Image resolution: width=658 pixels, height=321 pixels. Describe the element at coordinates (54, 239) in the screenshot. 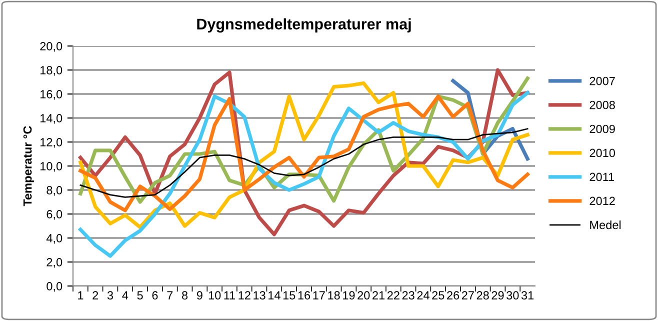

I see `y-tick-label: 4,0` at that location.